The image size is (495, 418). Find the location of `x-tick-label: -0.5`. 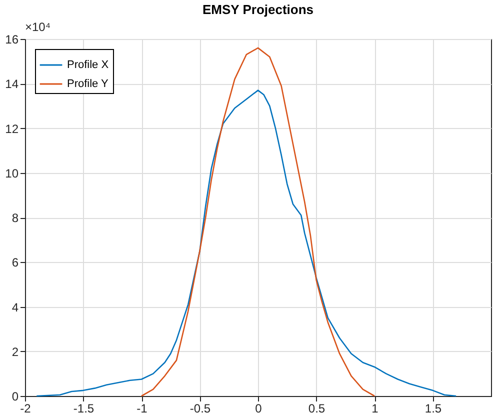

x-tick-label: -0.5 is located at coordinates (200, 409).